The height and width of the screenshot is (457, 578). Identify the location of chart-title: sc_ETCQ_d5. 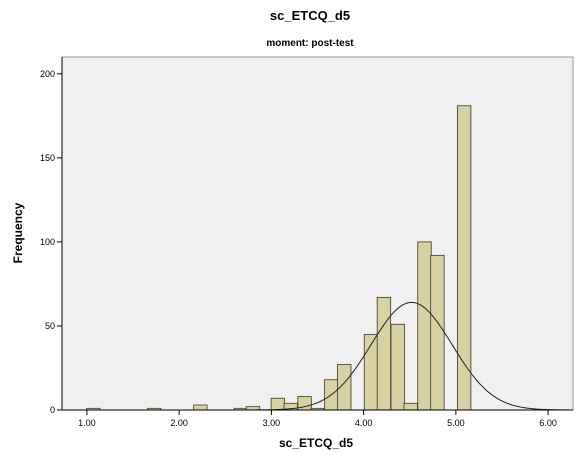
(310, 15).